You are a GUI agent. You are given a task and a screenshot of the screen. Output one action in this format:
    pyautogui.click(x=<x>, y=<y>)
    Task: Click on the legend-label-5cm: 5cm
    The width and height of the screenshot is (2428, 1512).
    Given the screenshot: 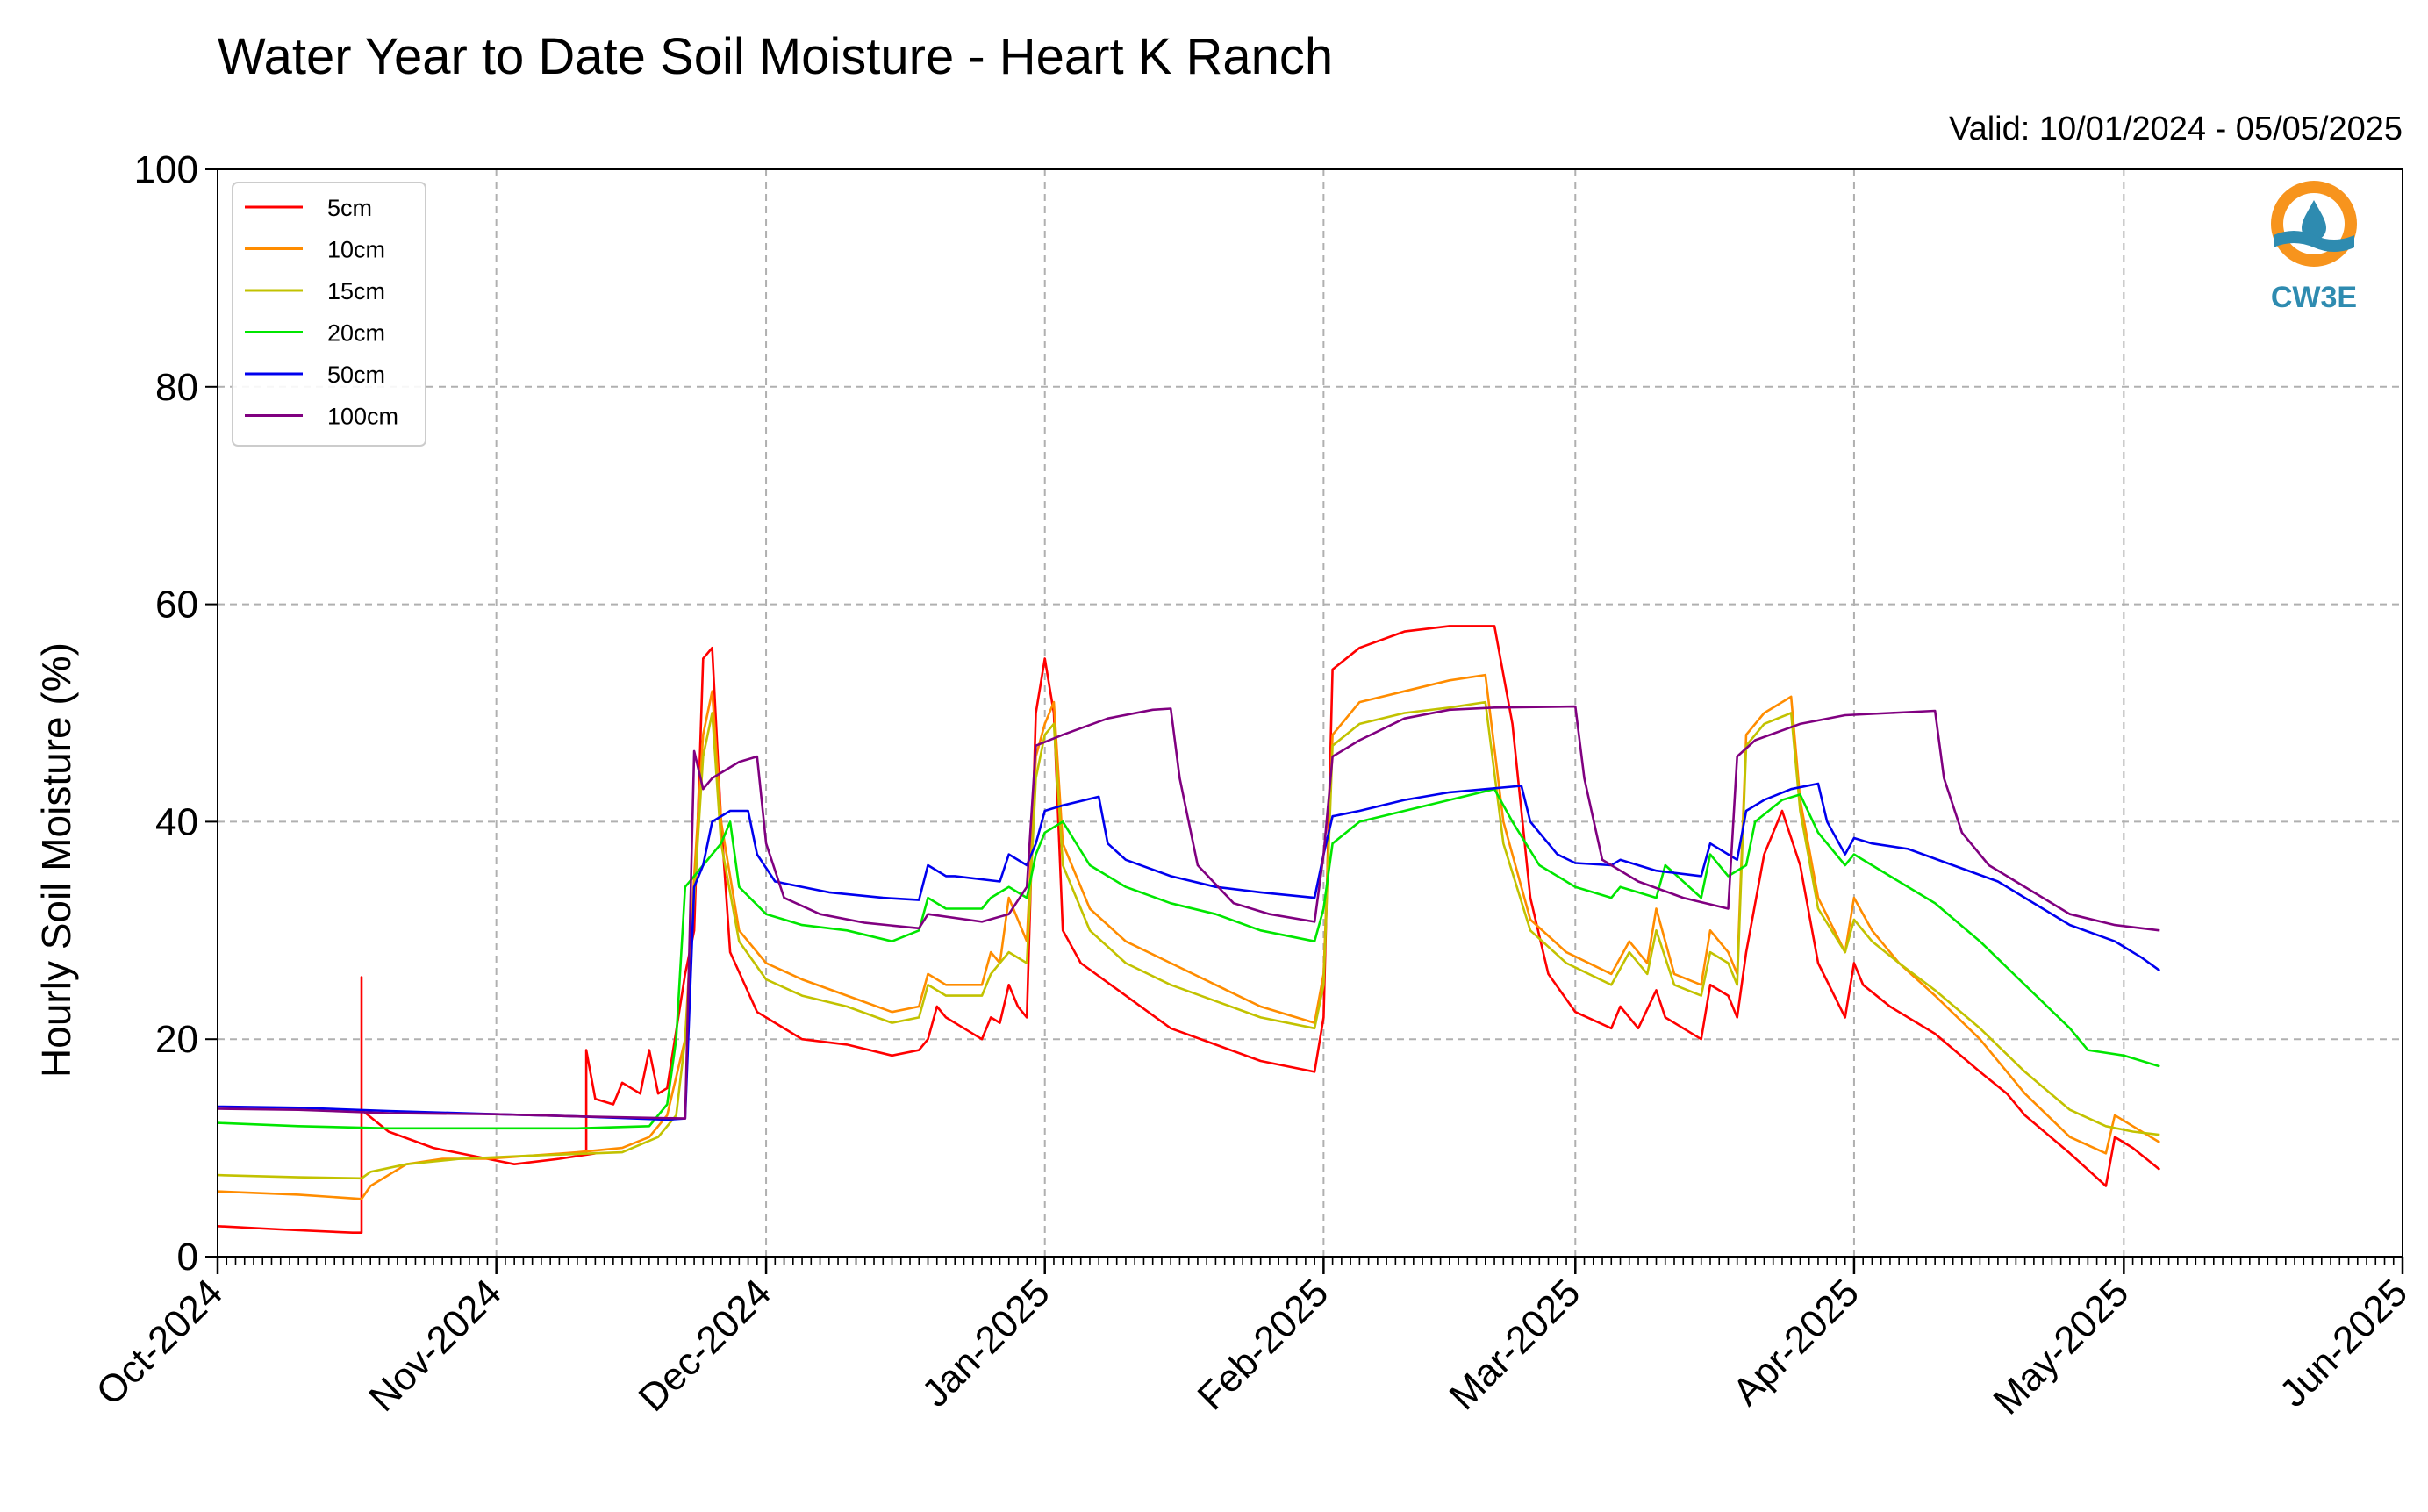 What is the action you would take?
    pyautogui.click(x=349, y=208)
    